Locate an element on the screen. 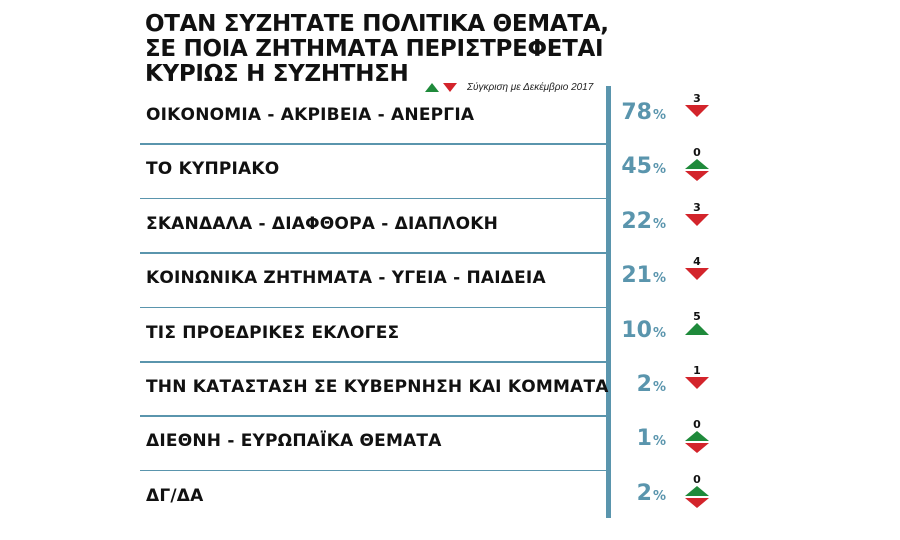 Image resolution: width=900 pixels, height=540 pixels. value-number: 78 is located at coordinates (636, 112).